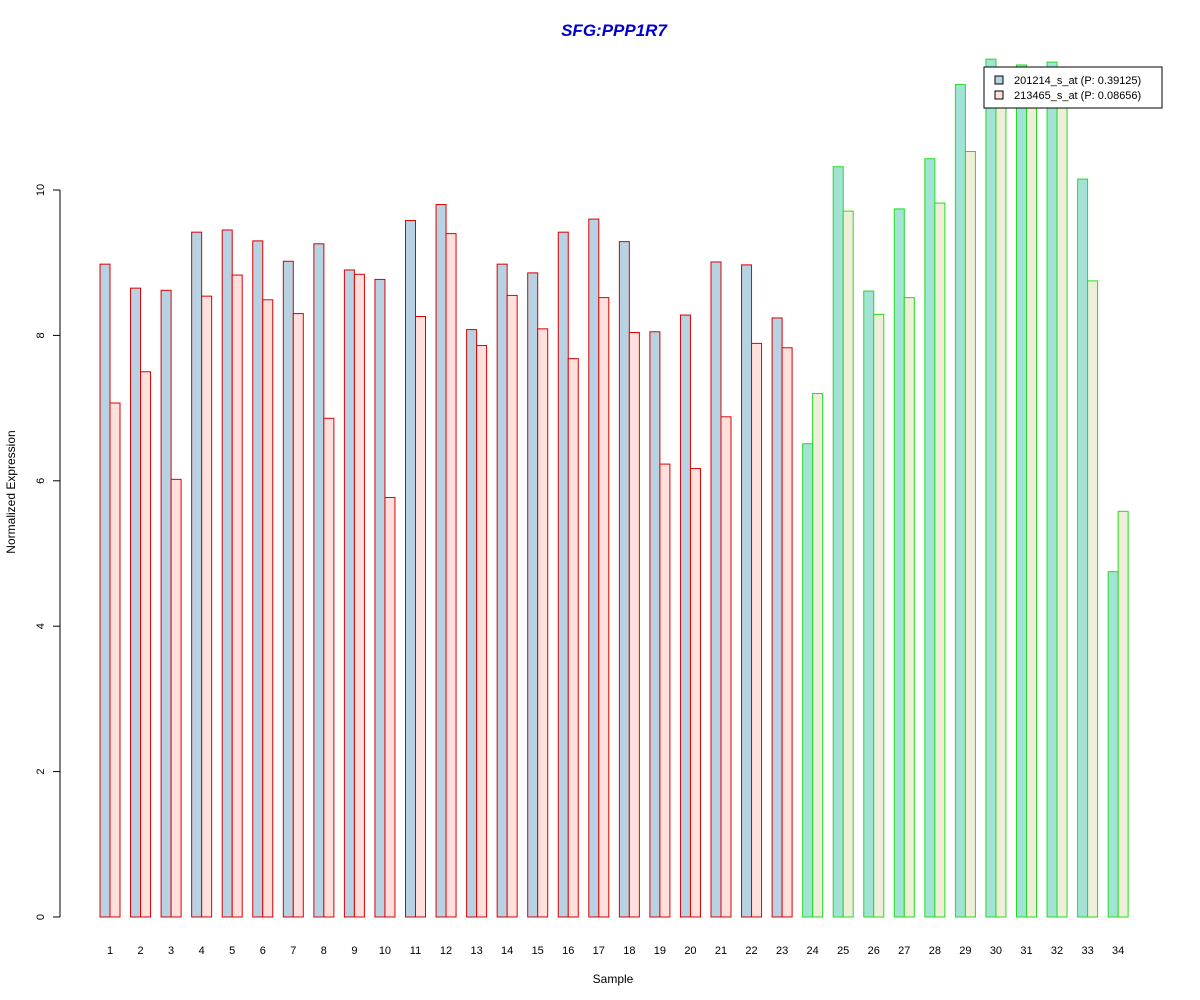 This screenshot has height=1000, width=1200. I want to click on legend-entry-label: 201214_s_at (P: 0.39125), so click(1077, 81).